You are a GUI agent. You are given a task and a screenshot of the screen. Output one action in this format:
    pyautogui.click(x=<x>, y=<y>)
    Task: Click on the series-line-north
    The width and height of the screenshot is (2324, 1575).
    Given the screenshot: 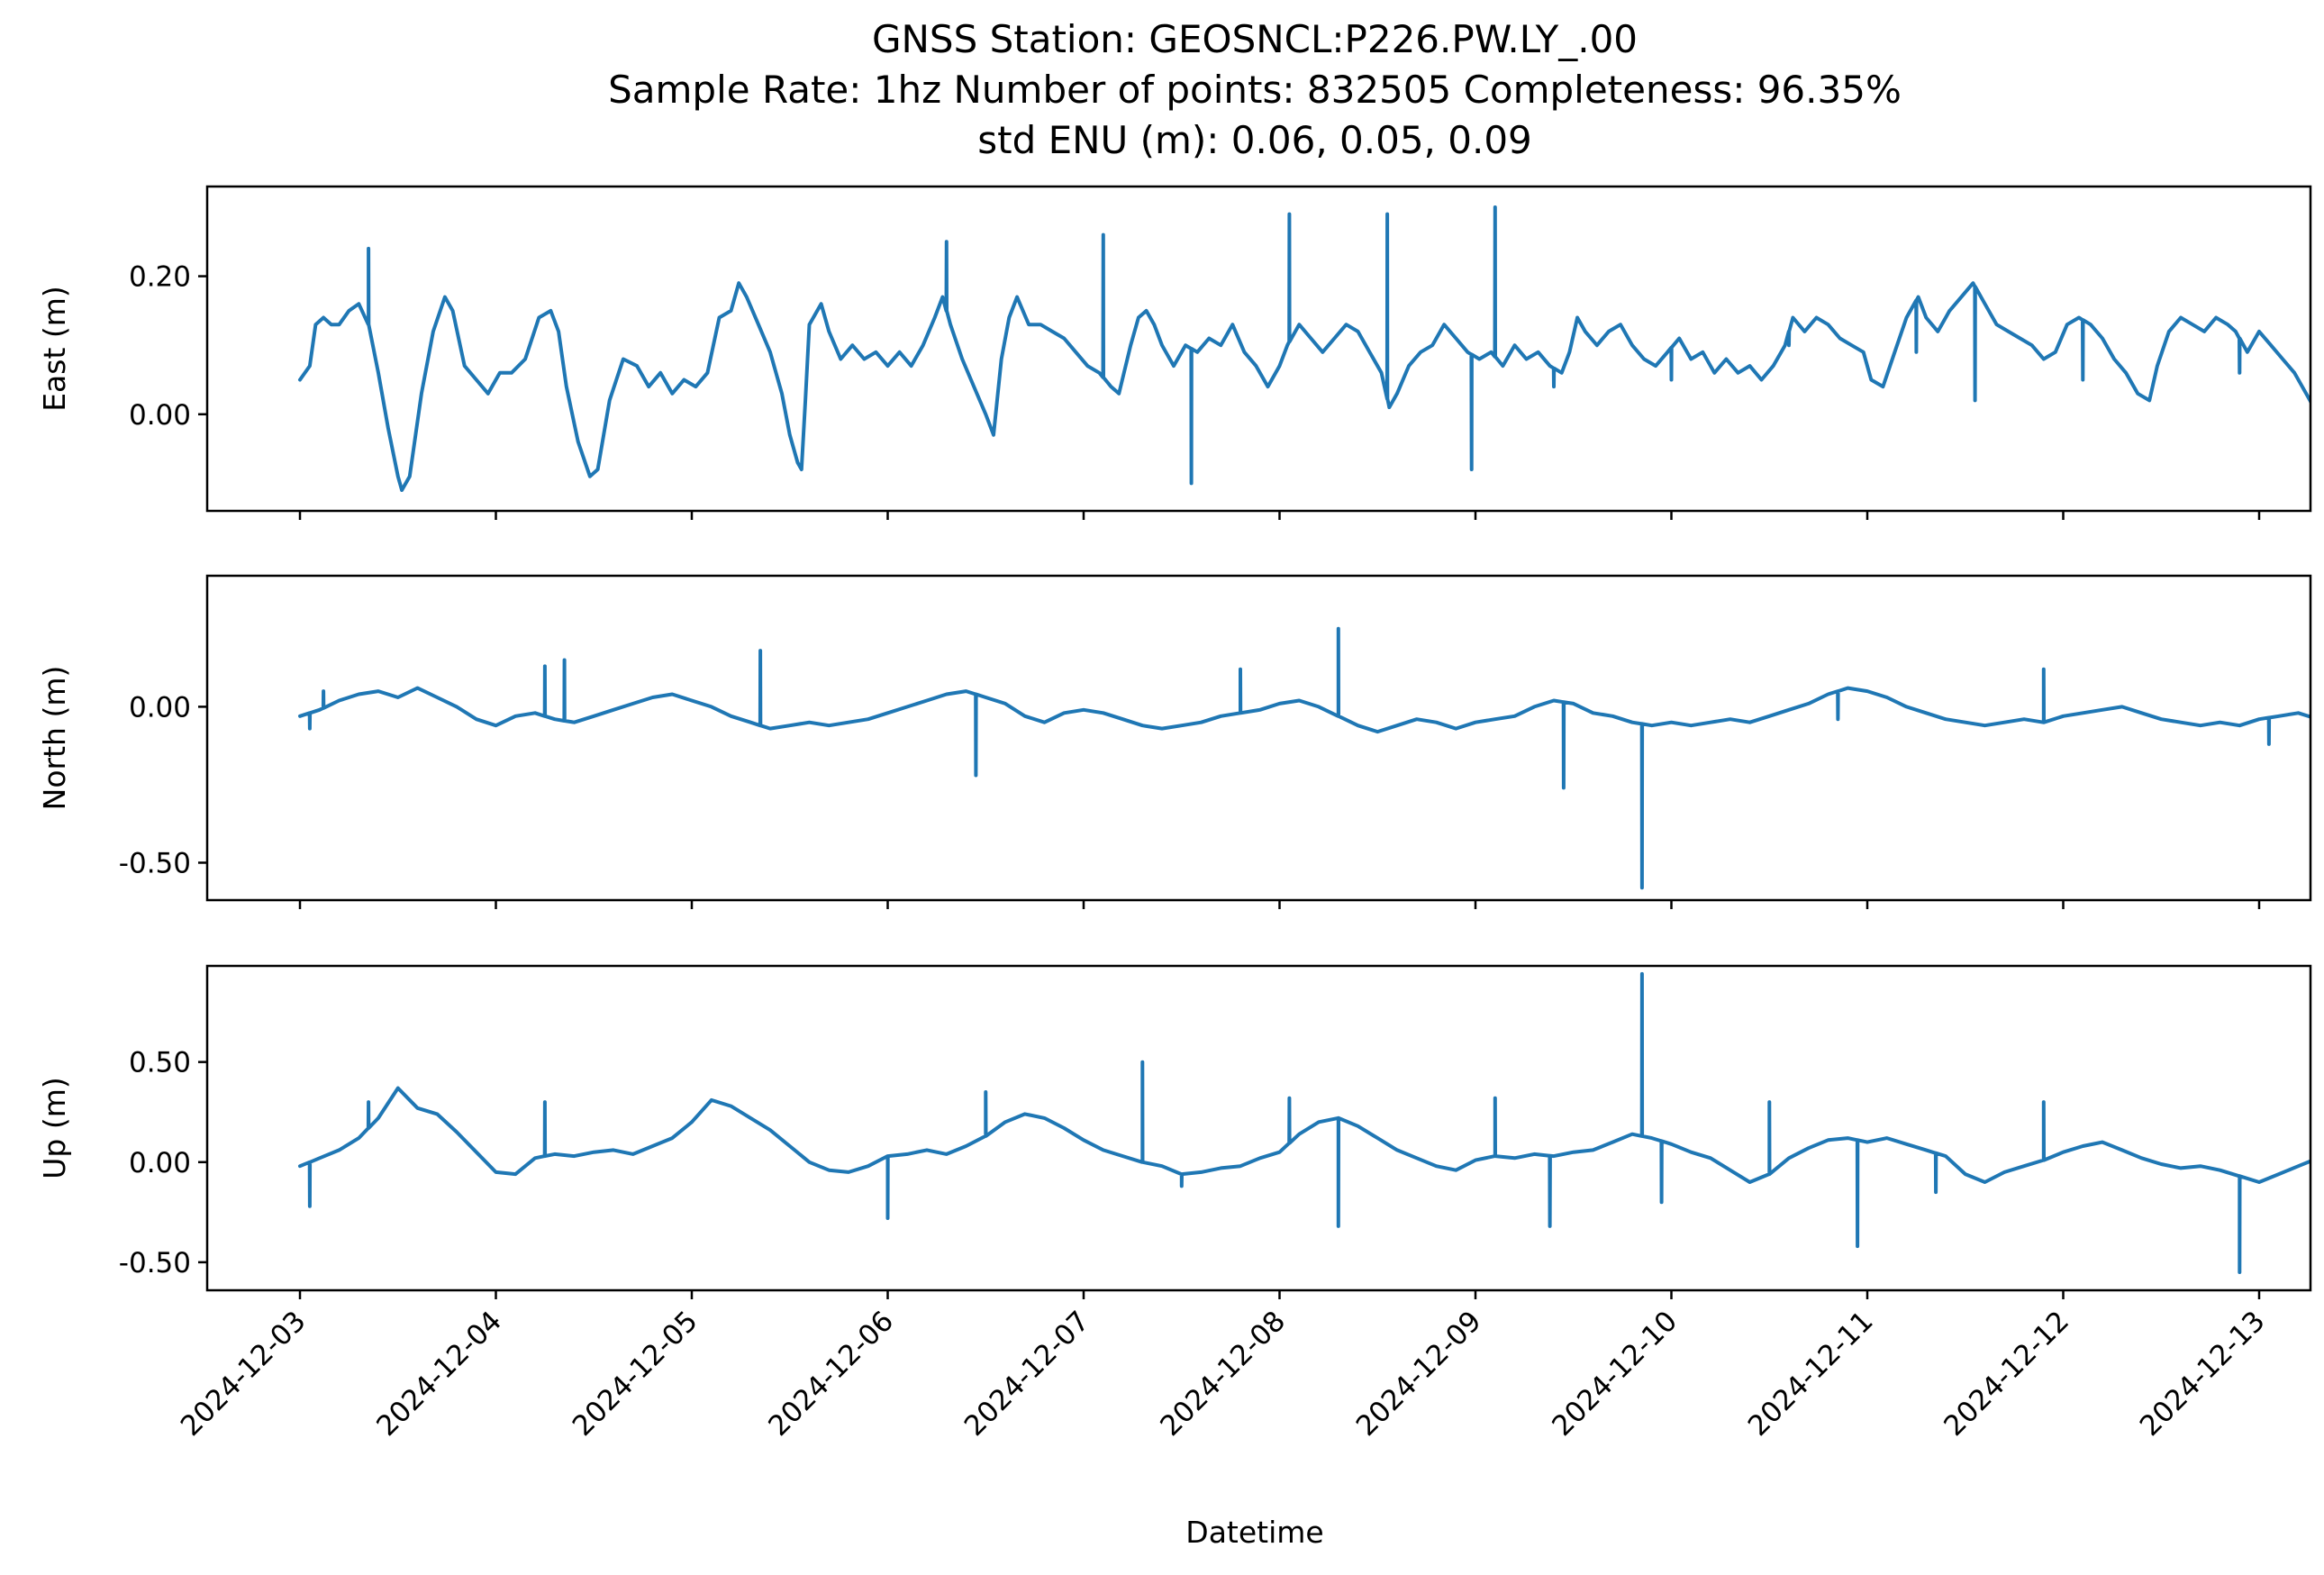 What is the action you would take?
    pyautogui.click(x=1304, y=758)
    